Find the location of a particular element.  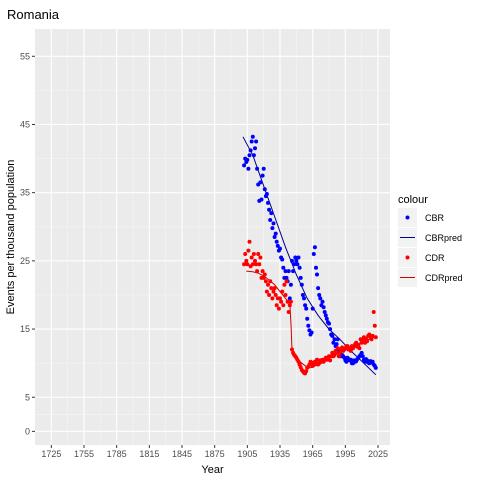

x-tick-label: 1785 is located at coordinates (117, 454).